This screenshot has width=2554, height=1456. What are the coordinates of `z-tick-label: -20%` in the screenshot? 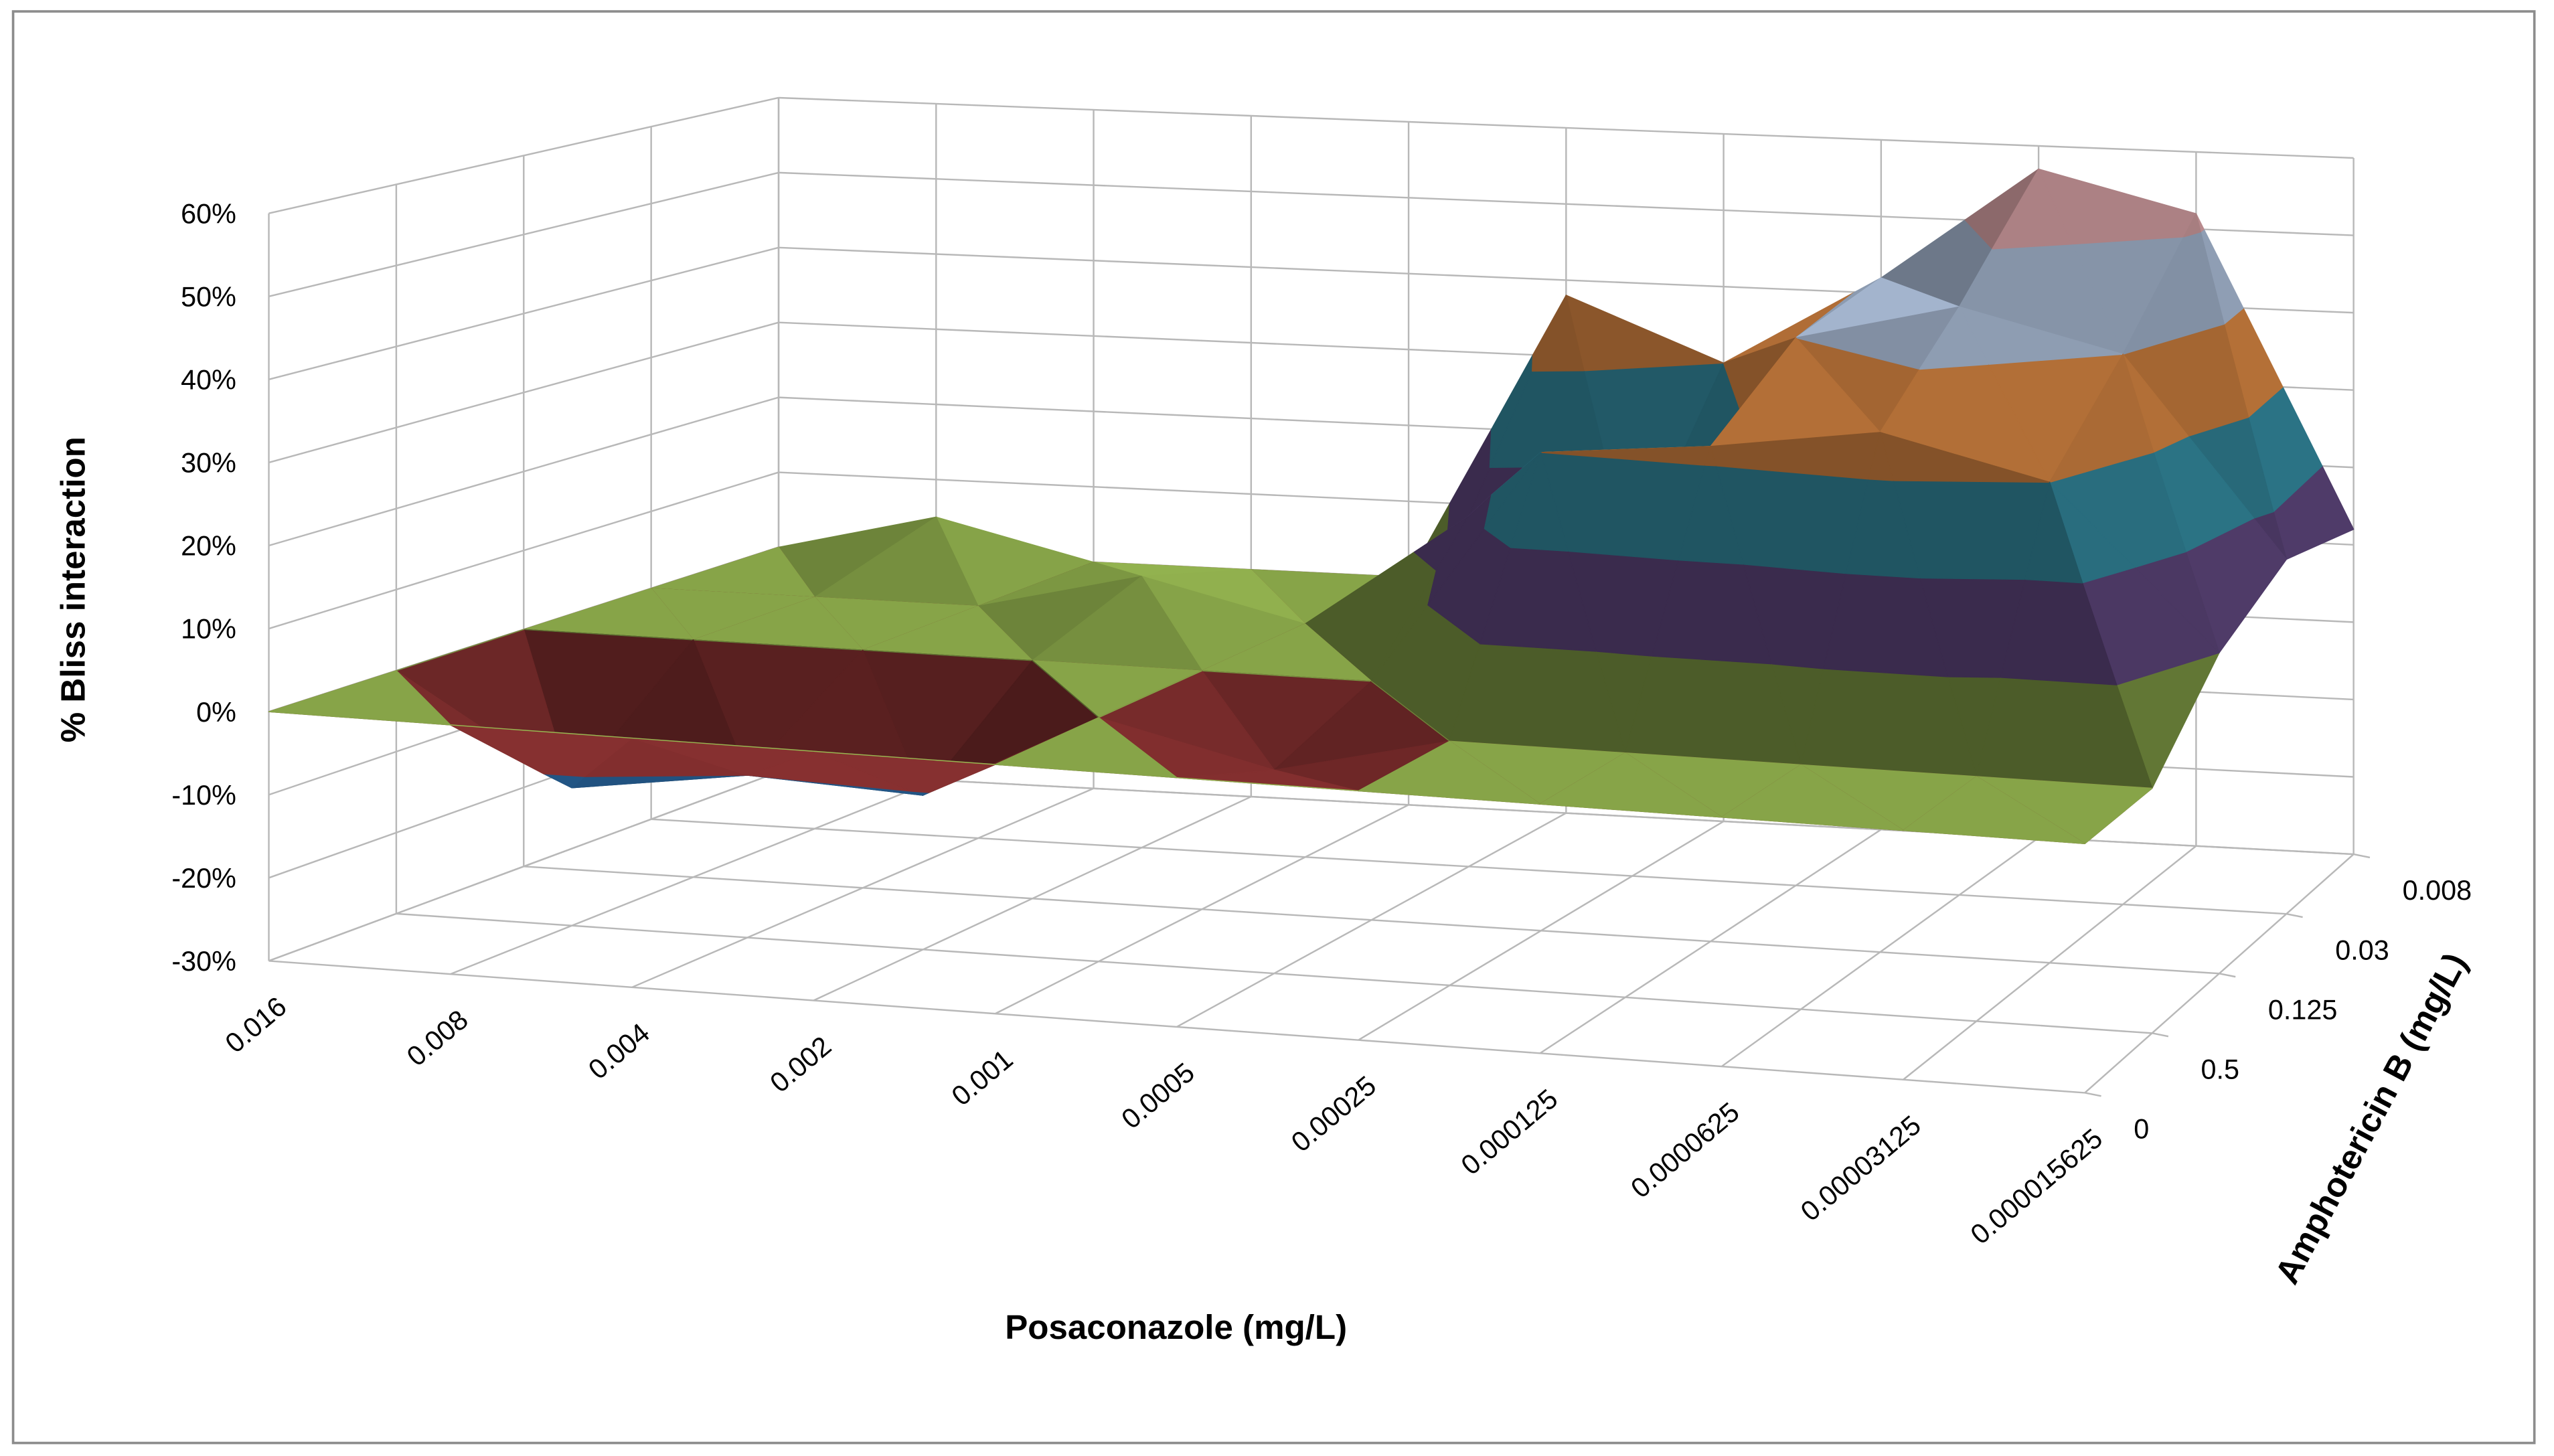 It's located at (203, 878).